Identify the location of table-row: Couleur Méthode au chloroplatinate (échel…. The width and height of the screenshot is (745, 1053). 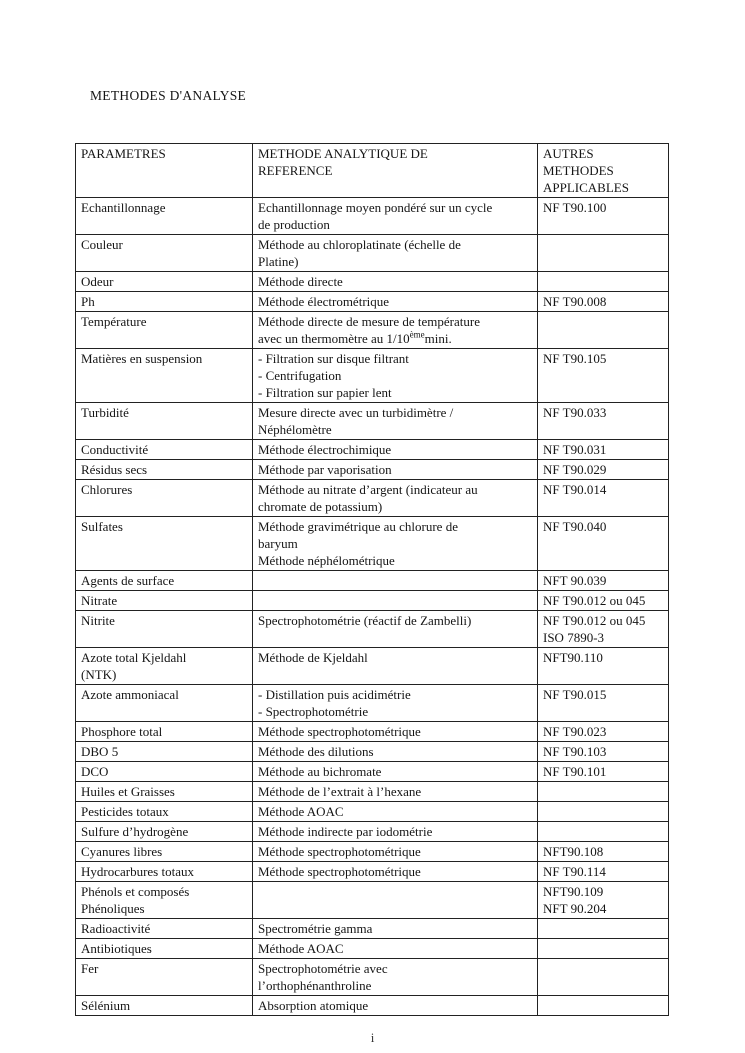
(372, 253).